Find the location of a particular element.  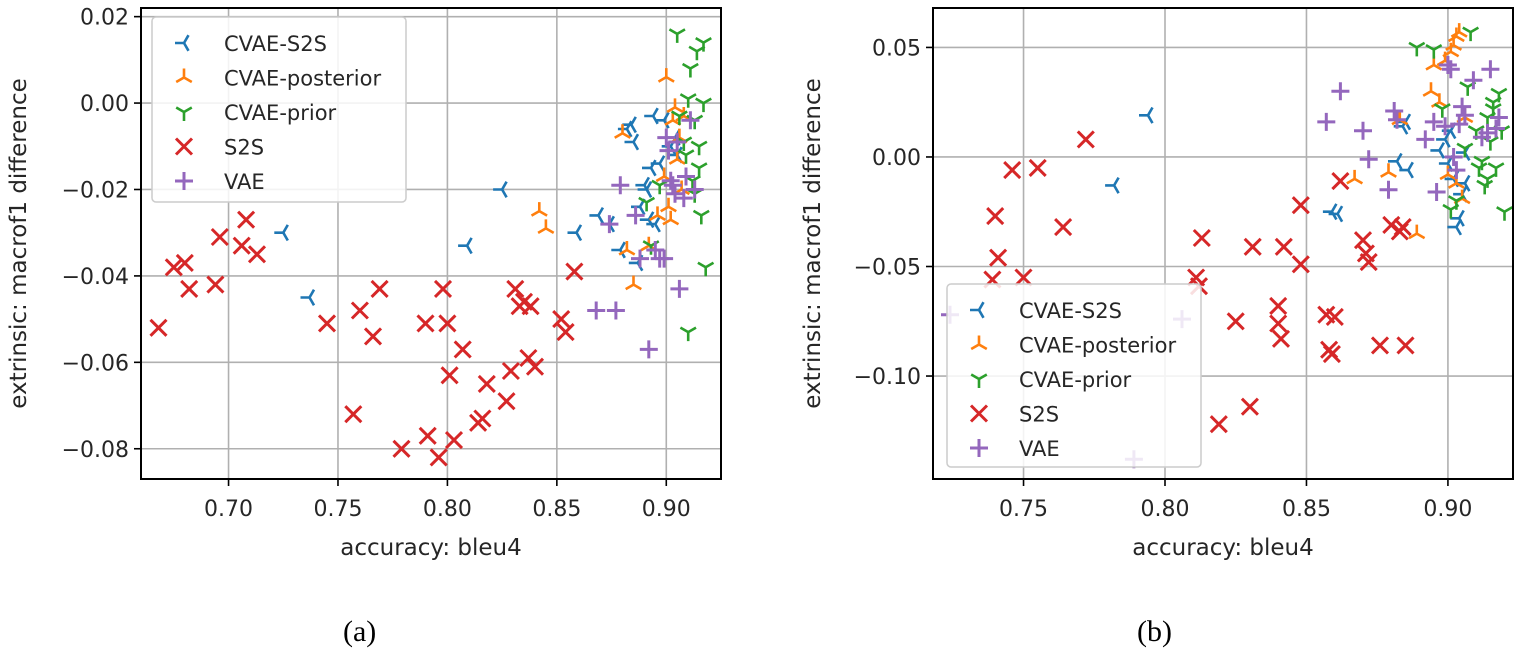

caption-a: (a) is located at coordinates (360, 631).